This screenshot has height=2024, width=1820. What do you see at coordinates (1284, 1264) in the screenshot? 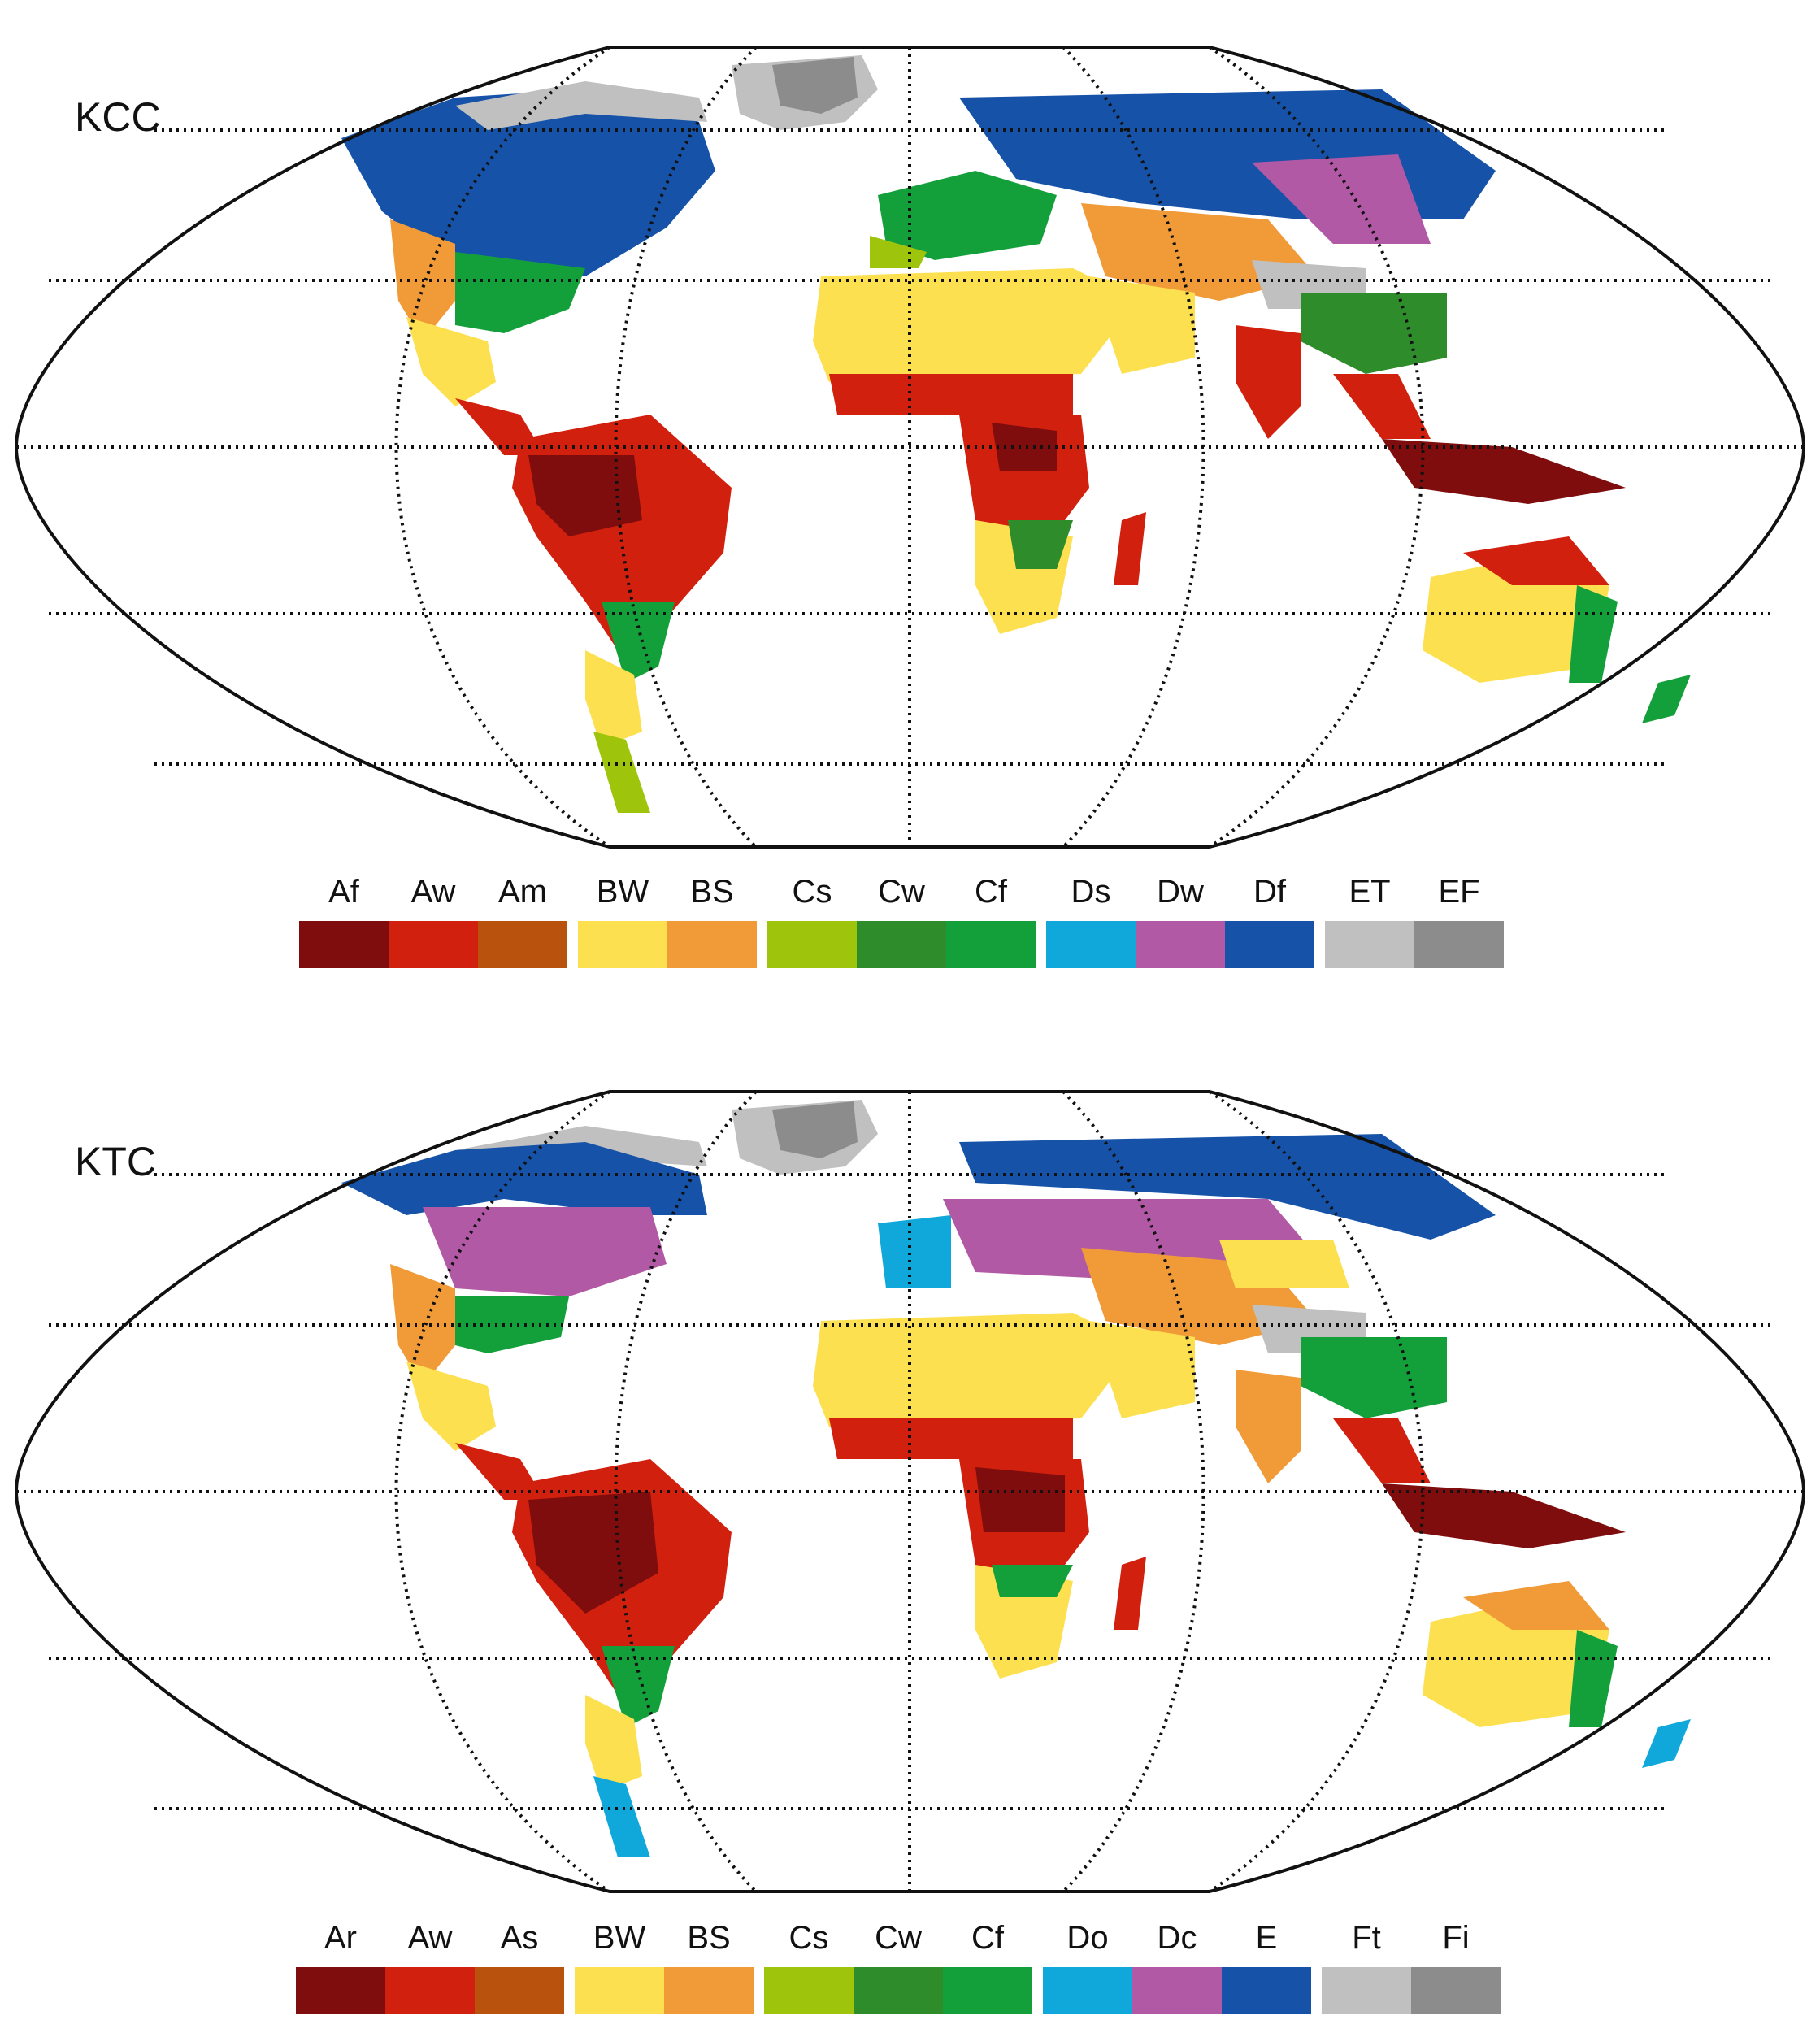
I see `region-mongolia-bw` at bounding box center [1284, 1264].